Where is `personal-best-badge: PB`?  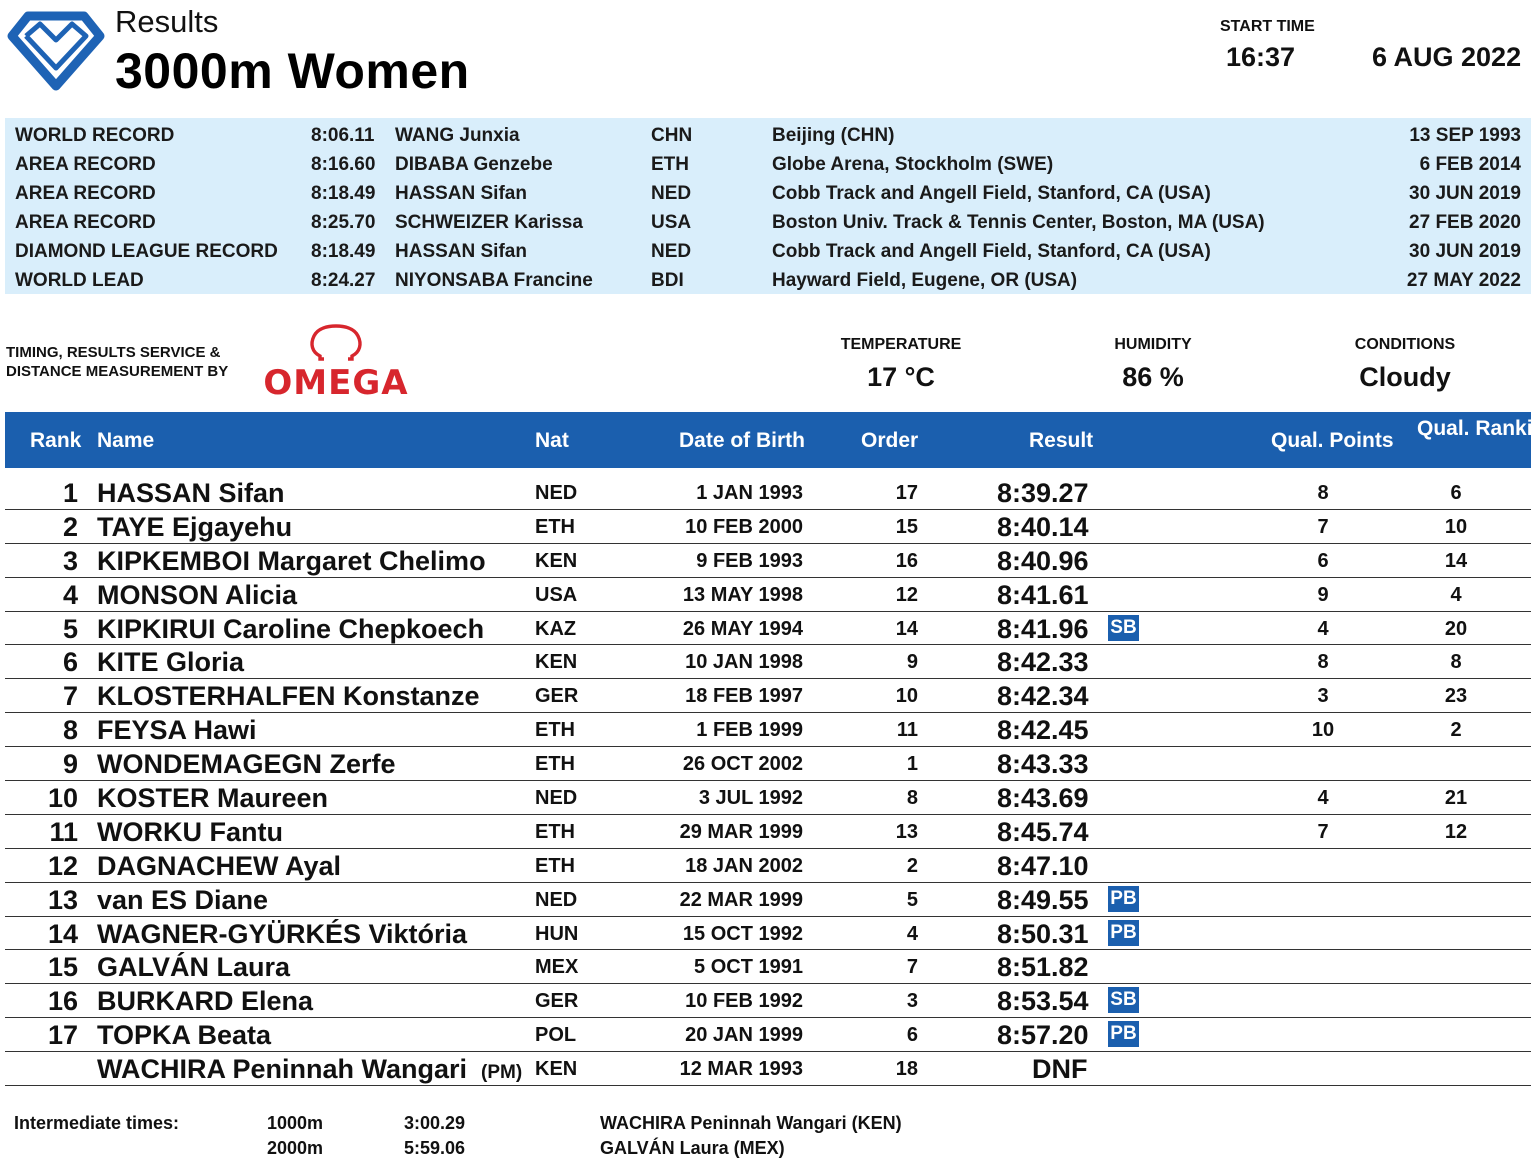
personal-best-badge: PB is located at coordinates (1123, 898).